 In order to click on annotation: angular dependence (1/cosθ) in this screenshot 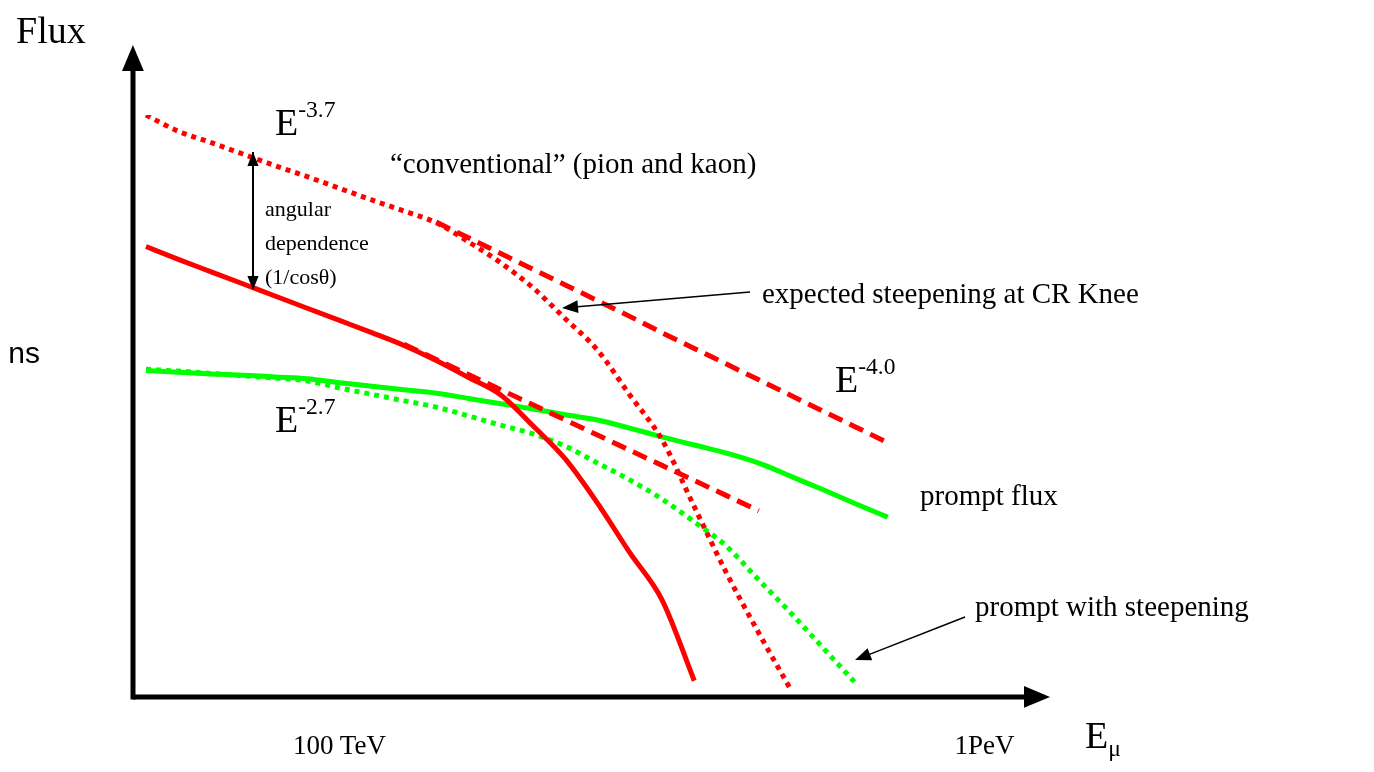, I will do `click(317, 242)`.